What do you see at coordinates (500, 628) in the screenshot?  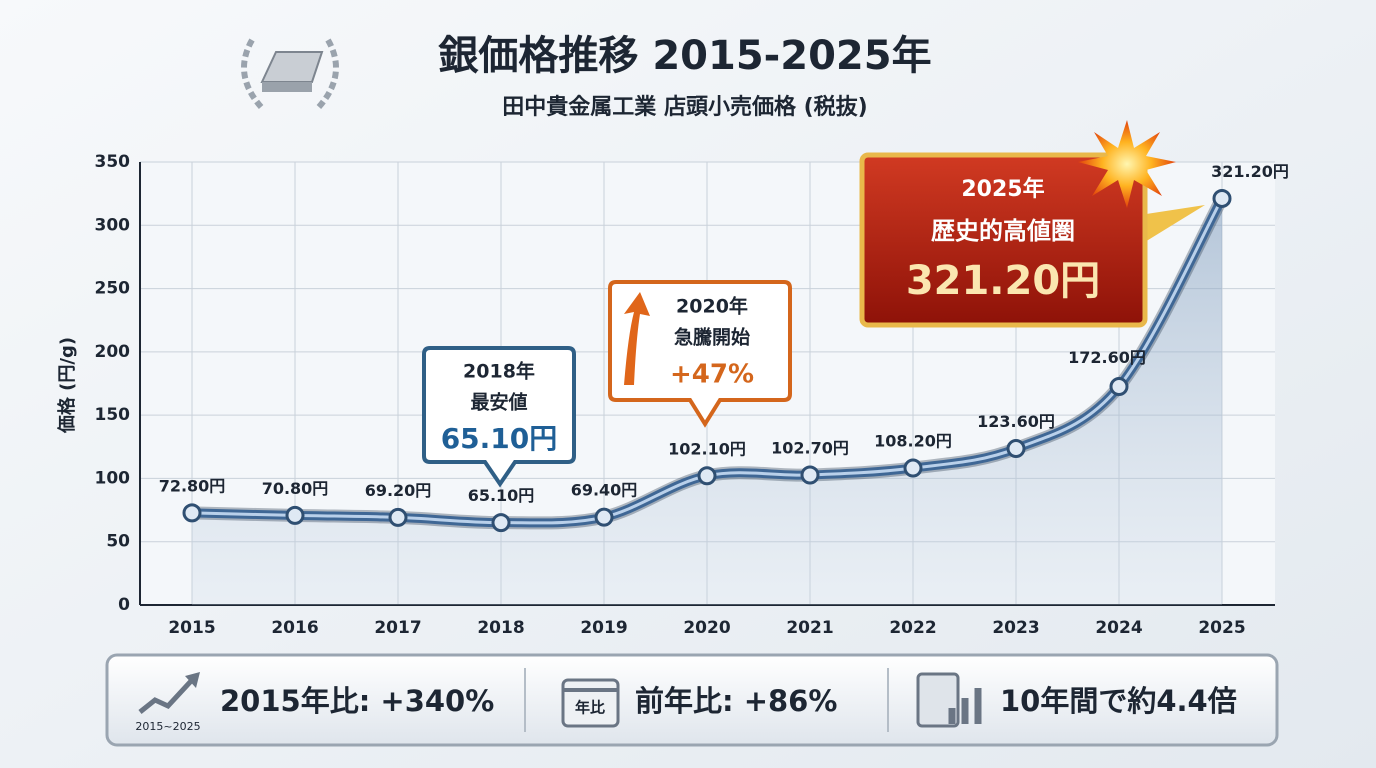 I see `x-tick-label: 2018` at bounding box center [500, 628].